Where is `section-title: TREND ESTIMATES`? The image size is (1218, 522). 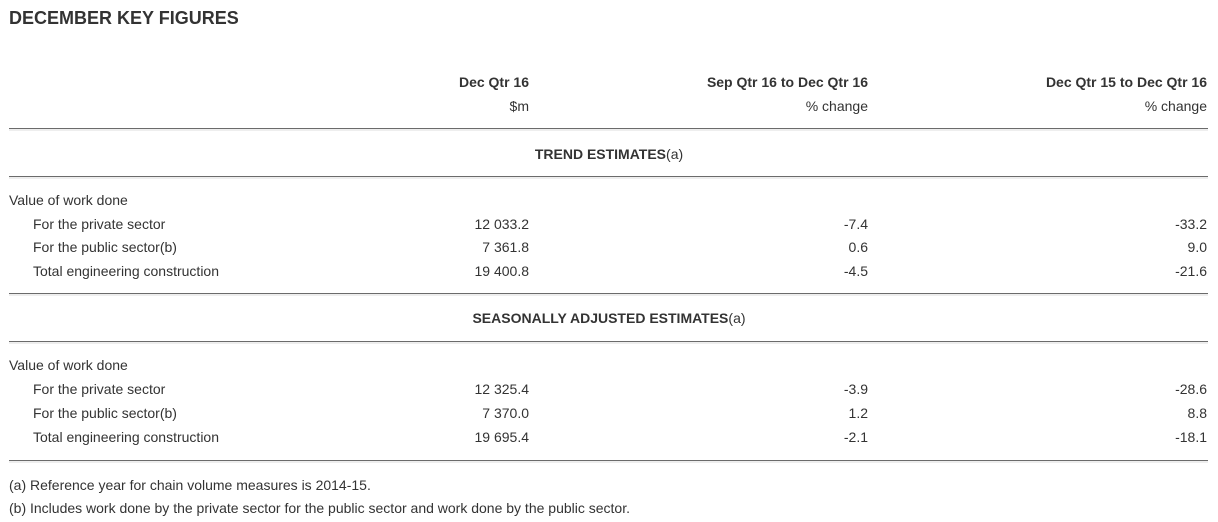
section-title: TREND ESTIMATES is located at coordinates (600, 154).